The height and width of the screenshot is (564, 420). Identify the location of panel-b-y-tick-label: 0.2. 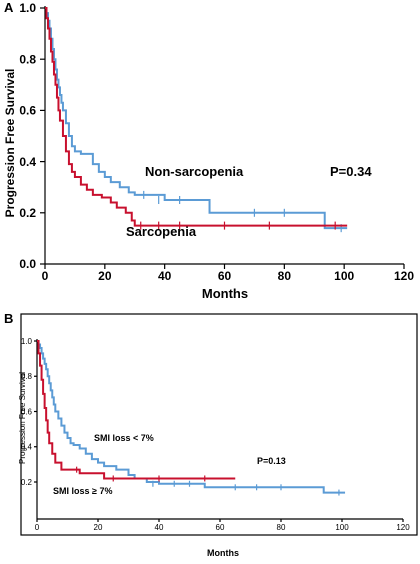
(27, 482).